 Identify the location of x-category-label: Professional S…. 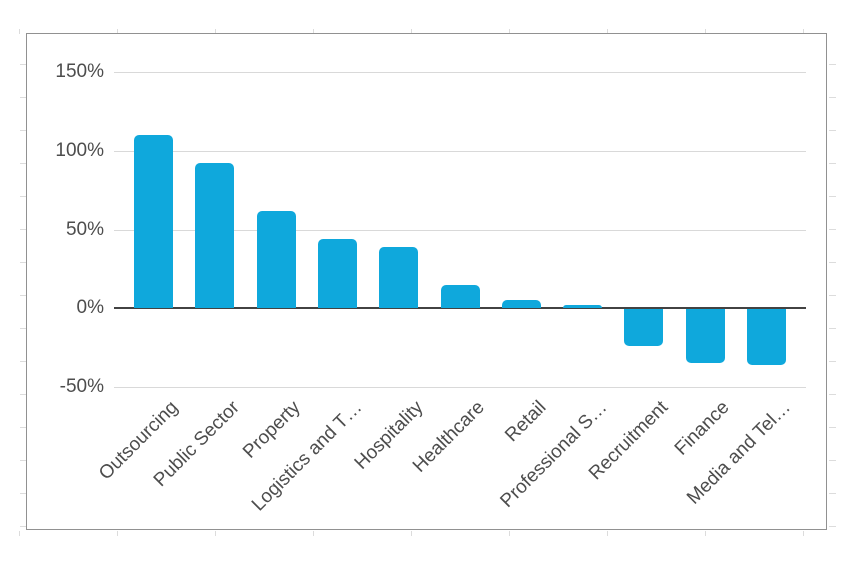
(554, 454).